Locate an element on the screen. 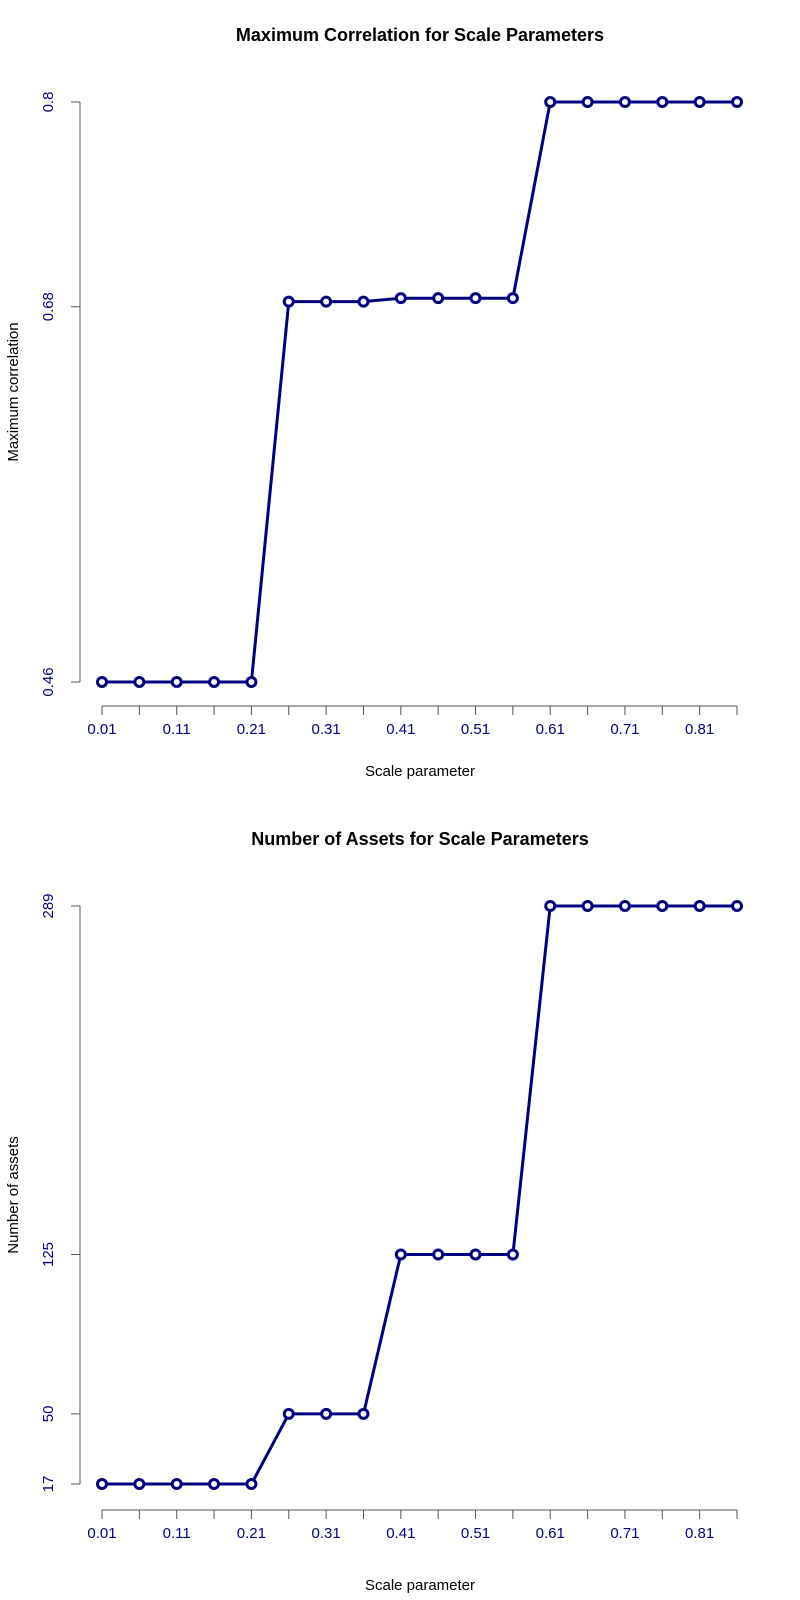  chart-title: Maximum Correlation for Scale Parameters is located at coordinates (420, 35).